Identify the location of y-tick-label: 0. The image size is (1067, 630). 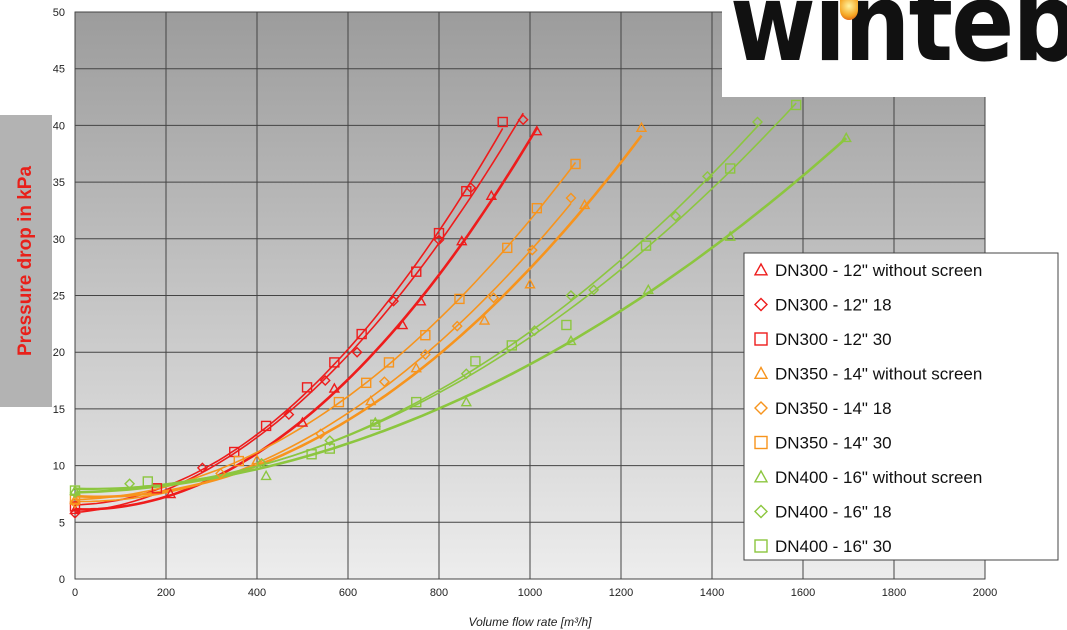
(62, 580).